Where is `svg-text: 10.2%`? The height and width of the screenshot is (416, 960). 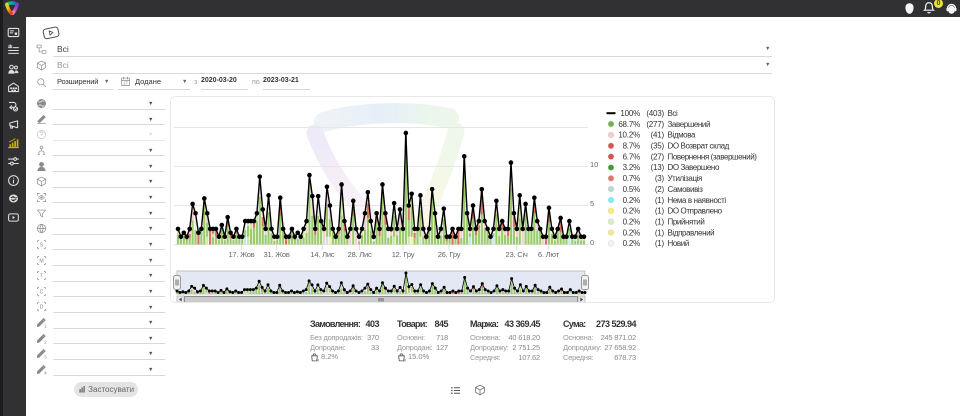
svg-text: 10.2% is located at coordinates (629, 135).